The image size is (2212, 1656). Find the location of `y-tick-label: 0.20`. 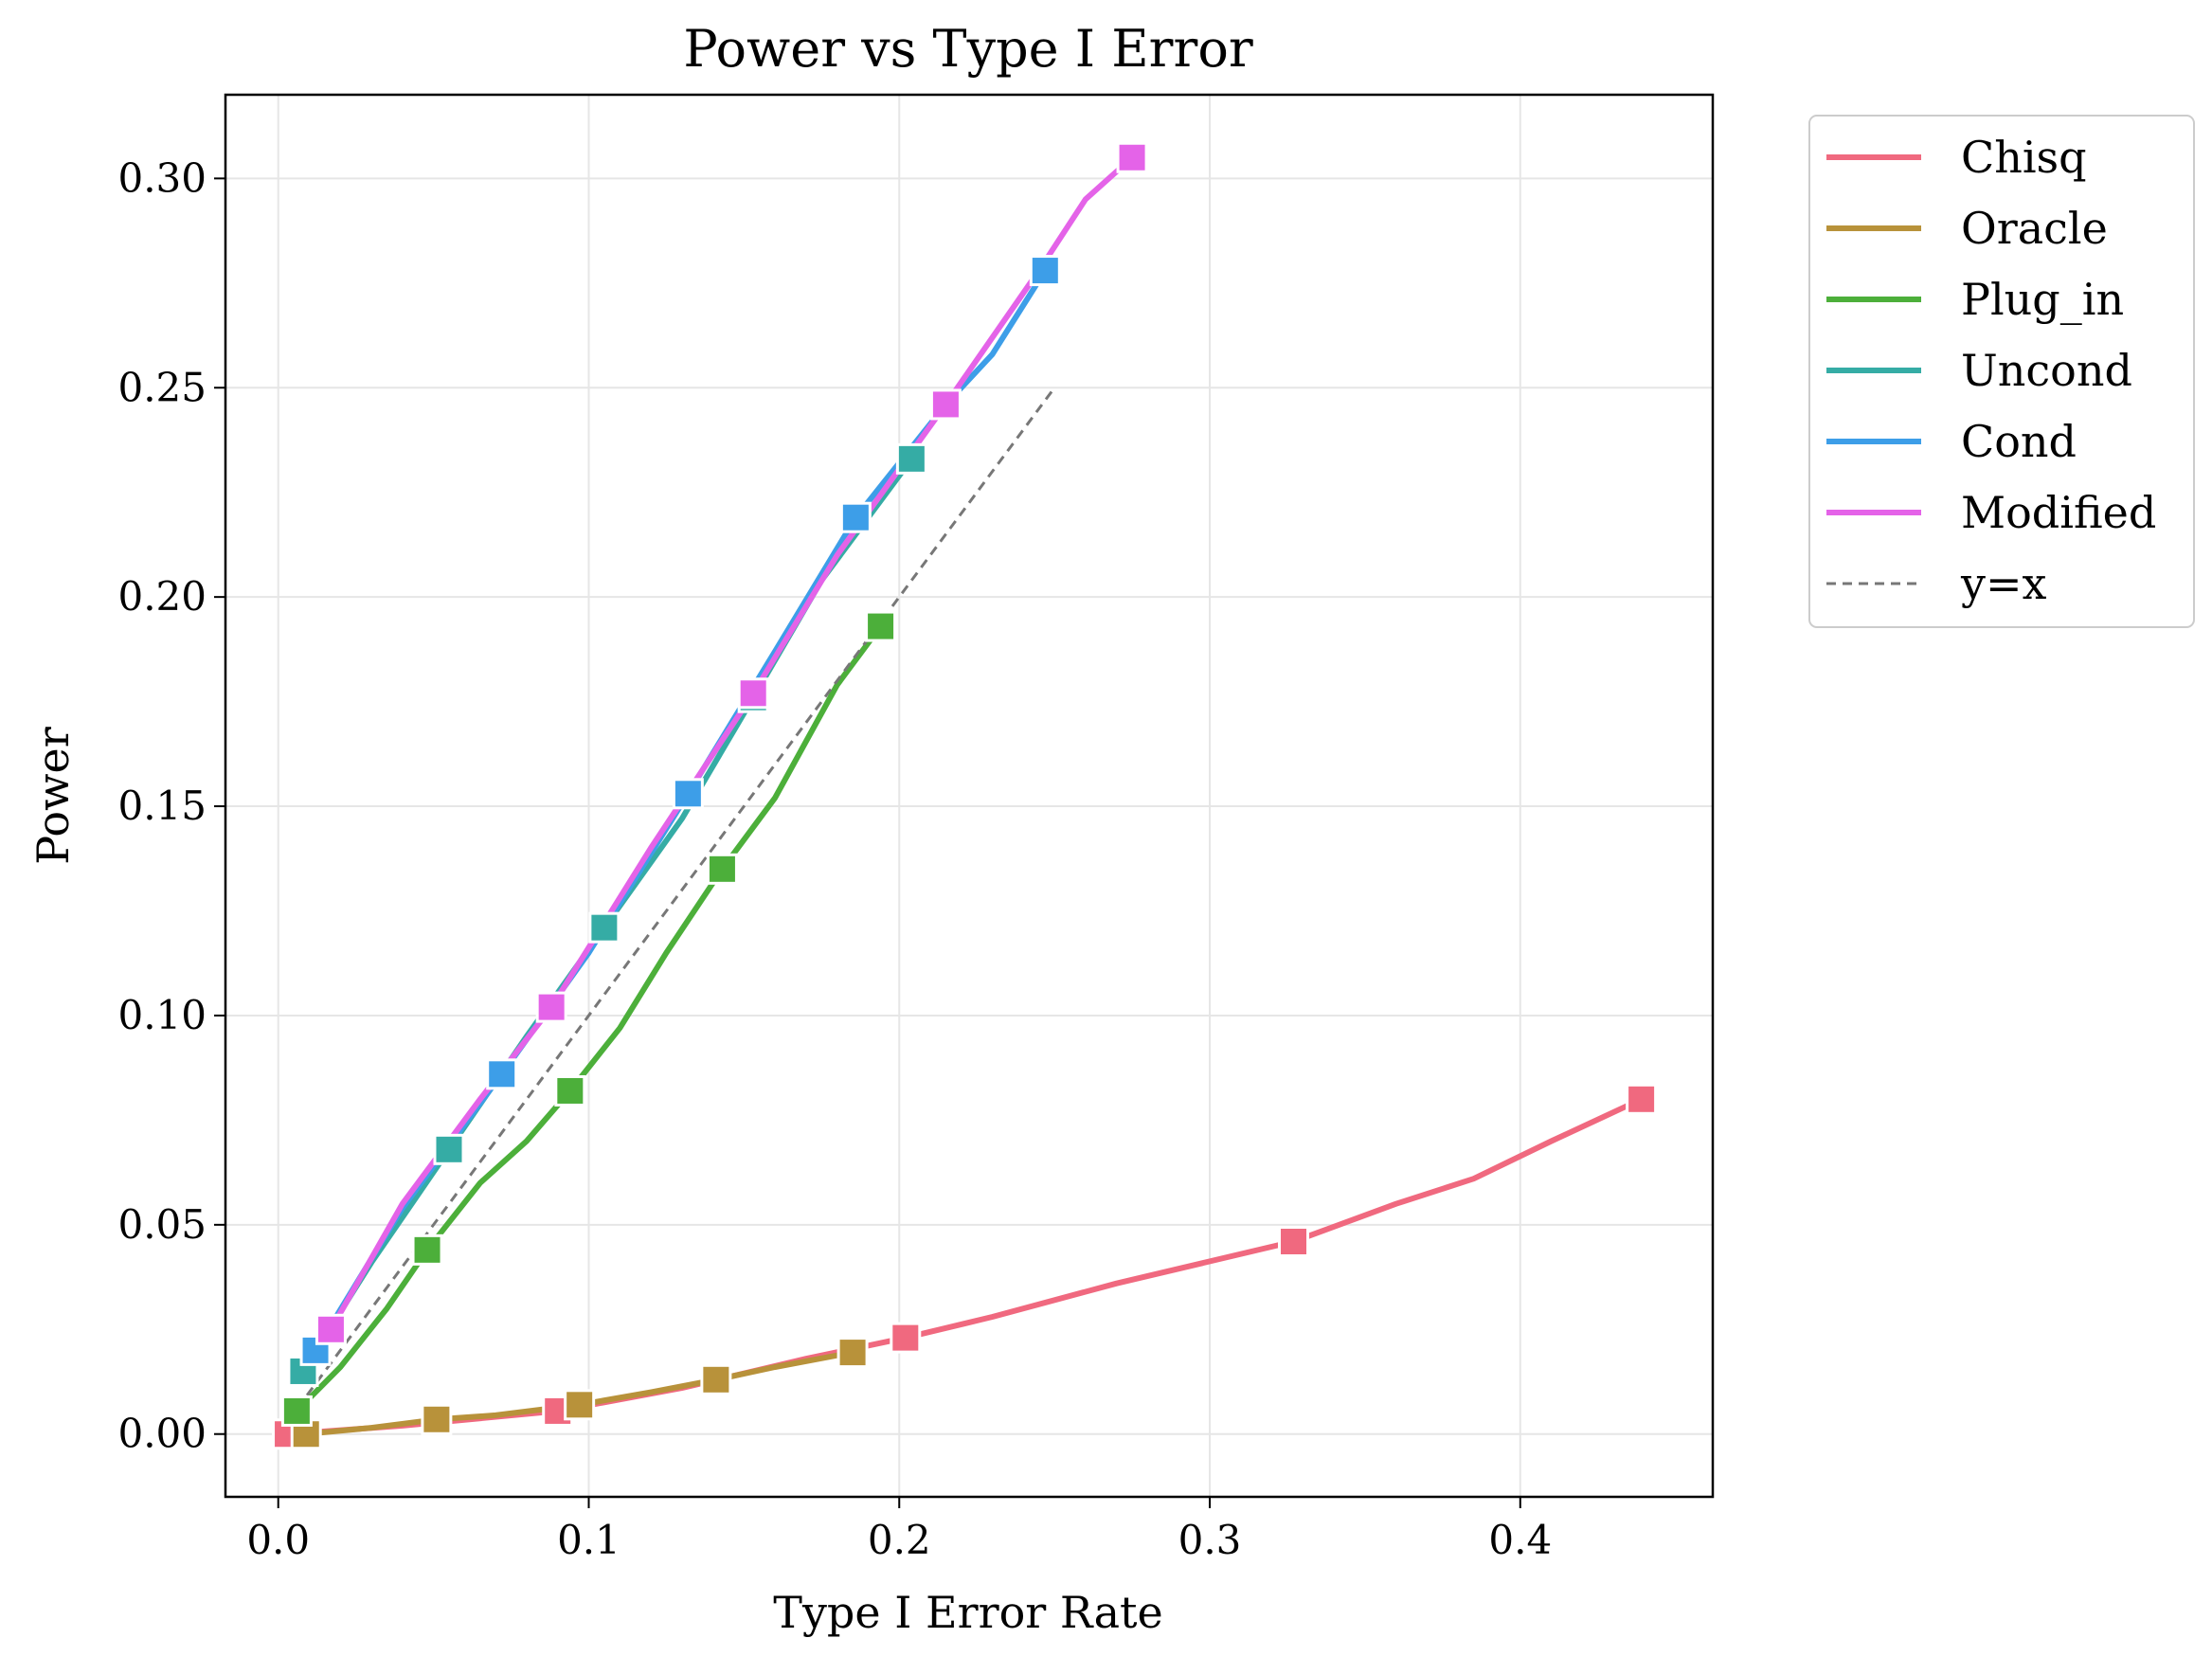

y-tick-label: 0.20 is located at coordinates (162, 596).